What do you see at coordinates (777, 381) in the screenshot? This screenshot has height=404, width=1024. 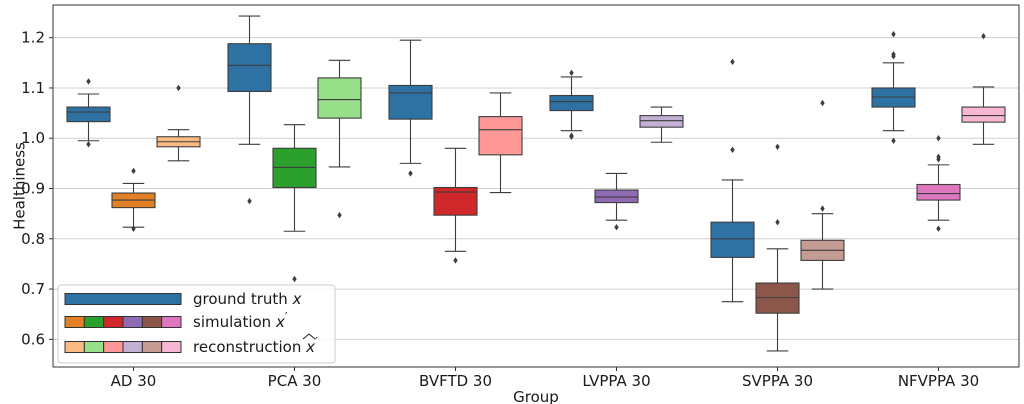 I see `x-tick-label: SVPPA 30` at bounding box center [777, 381].